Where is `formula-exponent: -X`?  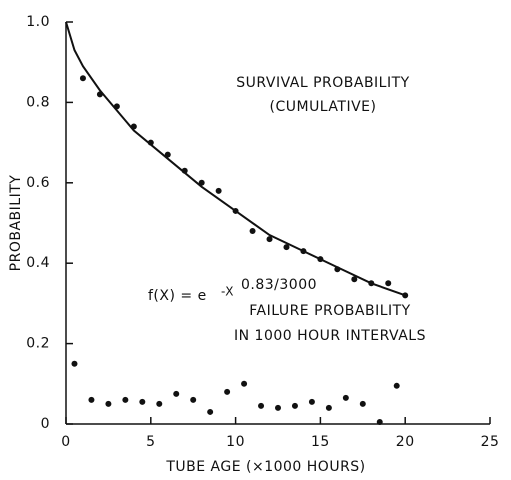
formula-exponent: -X is located at coordinates (227, 292).